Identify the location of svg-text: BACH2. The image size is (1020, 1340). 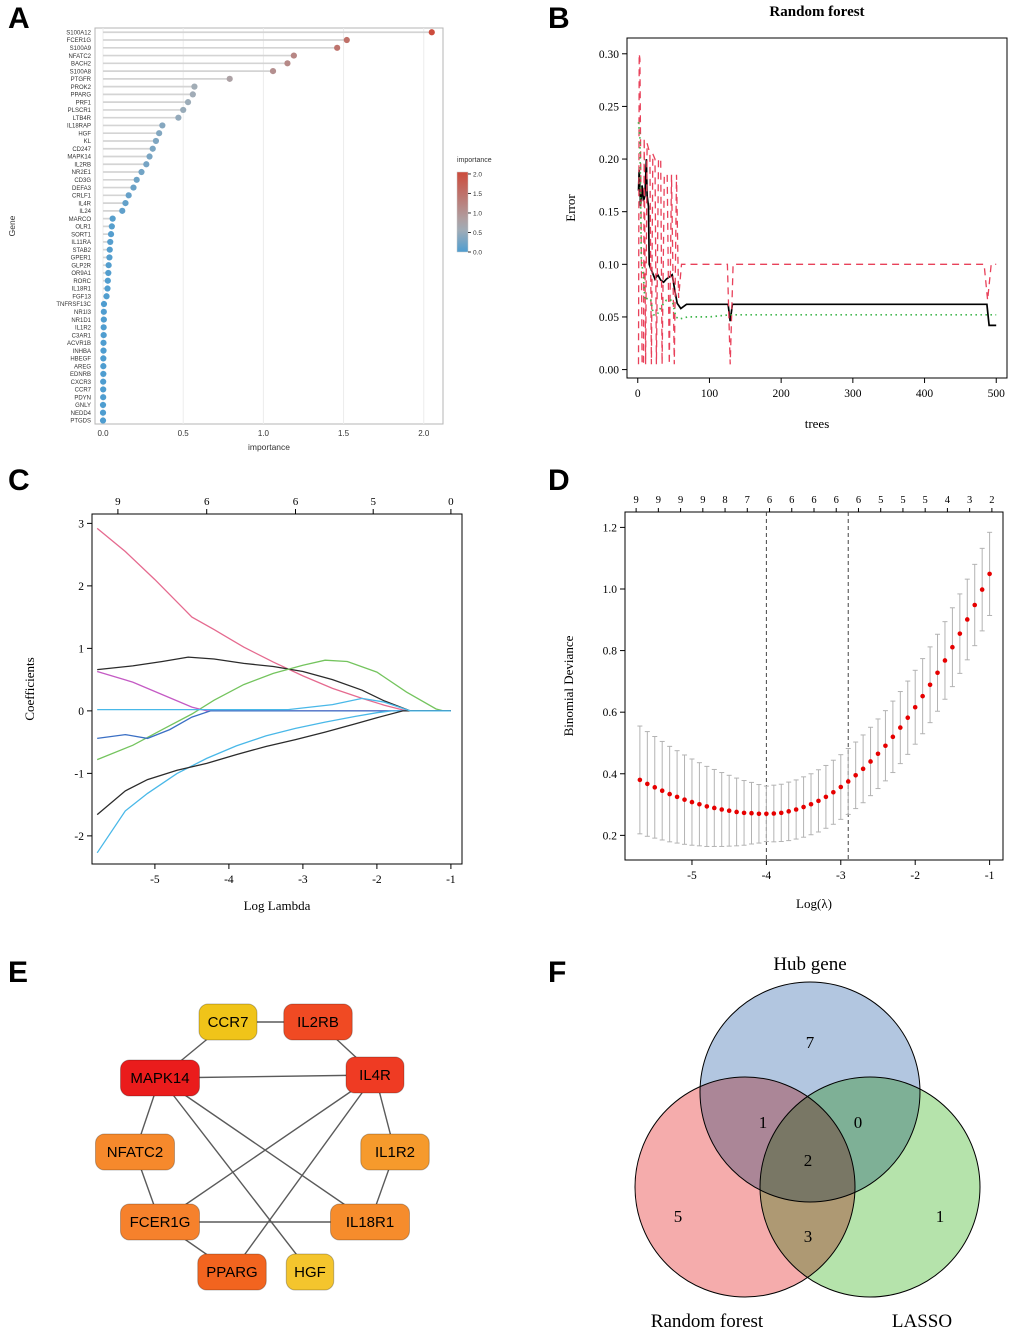
(81, 65).